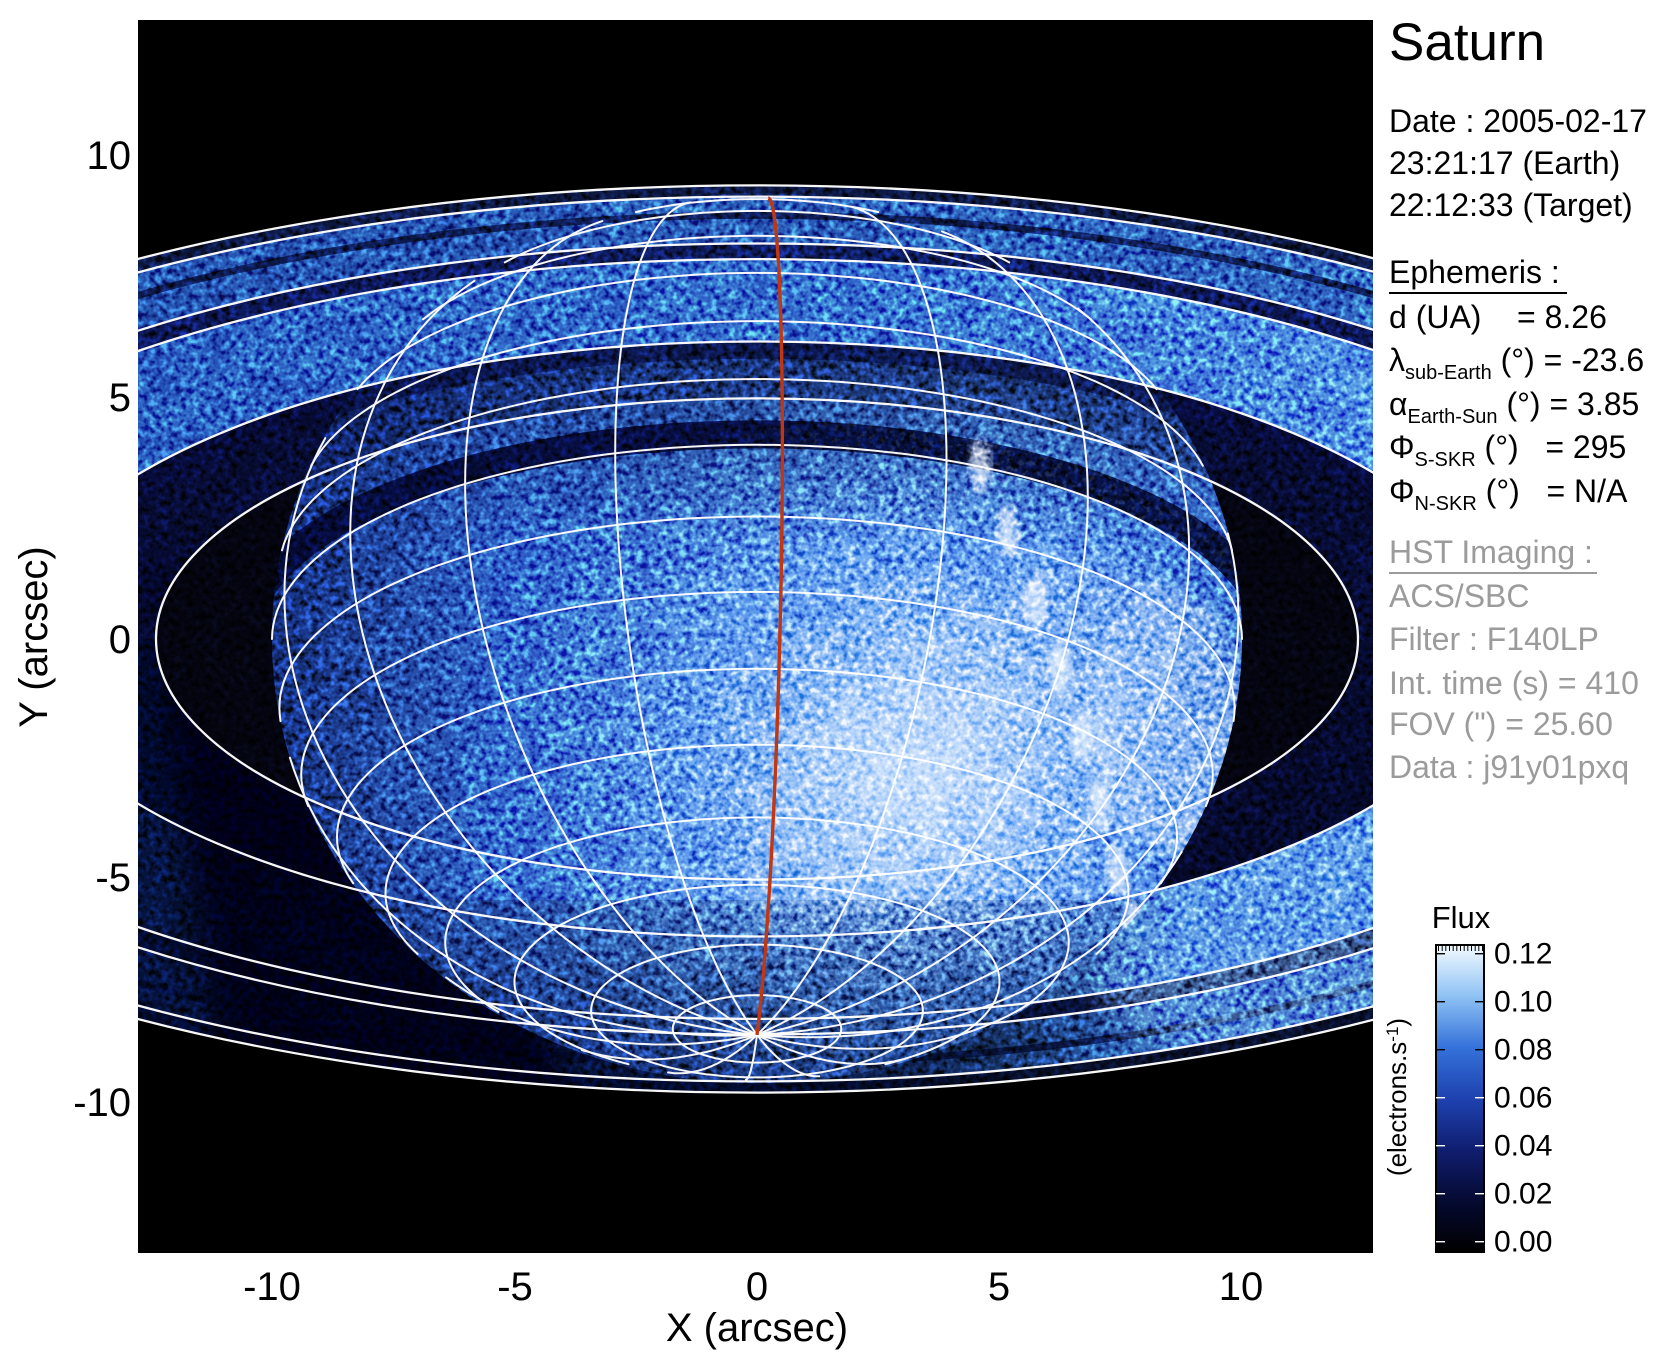 The width and height of the screenshot is (1677, 1367). Describe the element at coordinates (1397, 1097) in the screenshot. I see `svg-text: (electrons.s-1)` at that location.